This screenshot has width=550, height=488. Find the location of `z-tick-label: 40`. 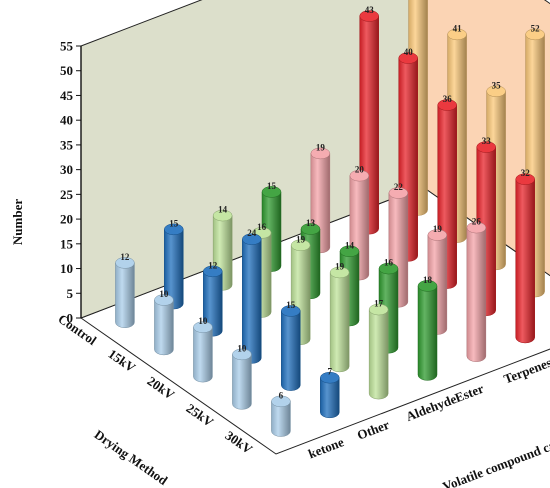

z-tick-label: 40 is located at coordinates (66, 120).